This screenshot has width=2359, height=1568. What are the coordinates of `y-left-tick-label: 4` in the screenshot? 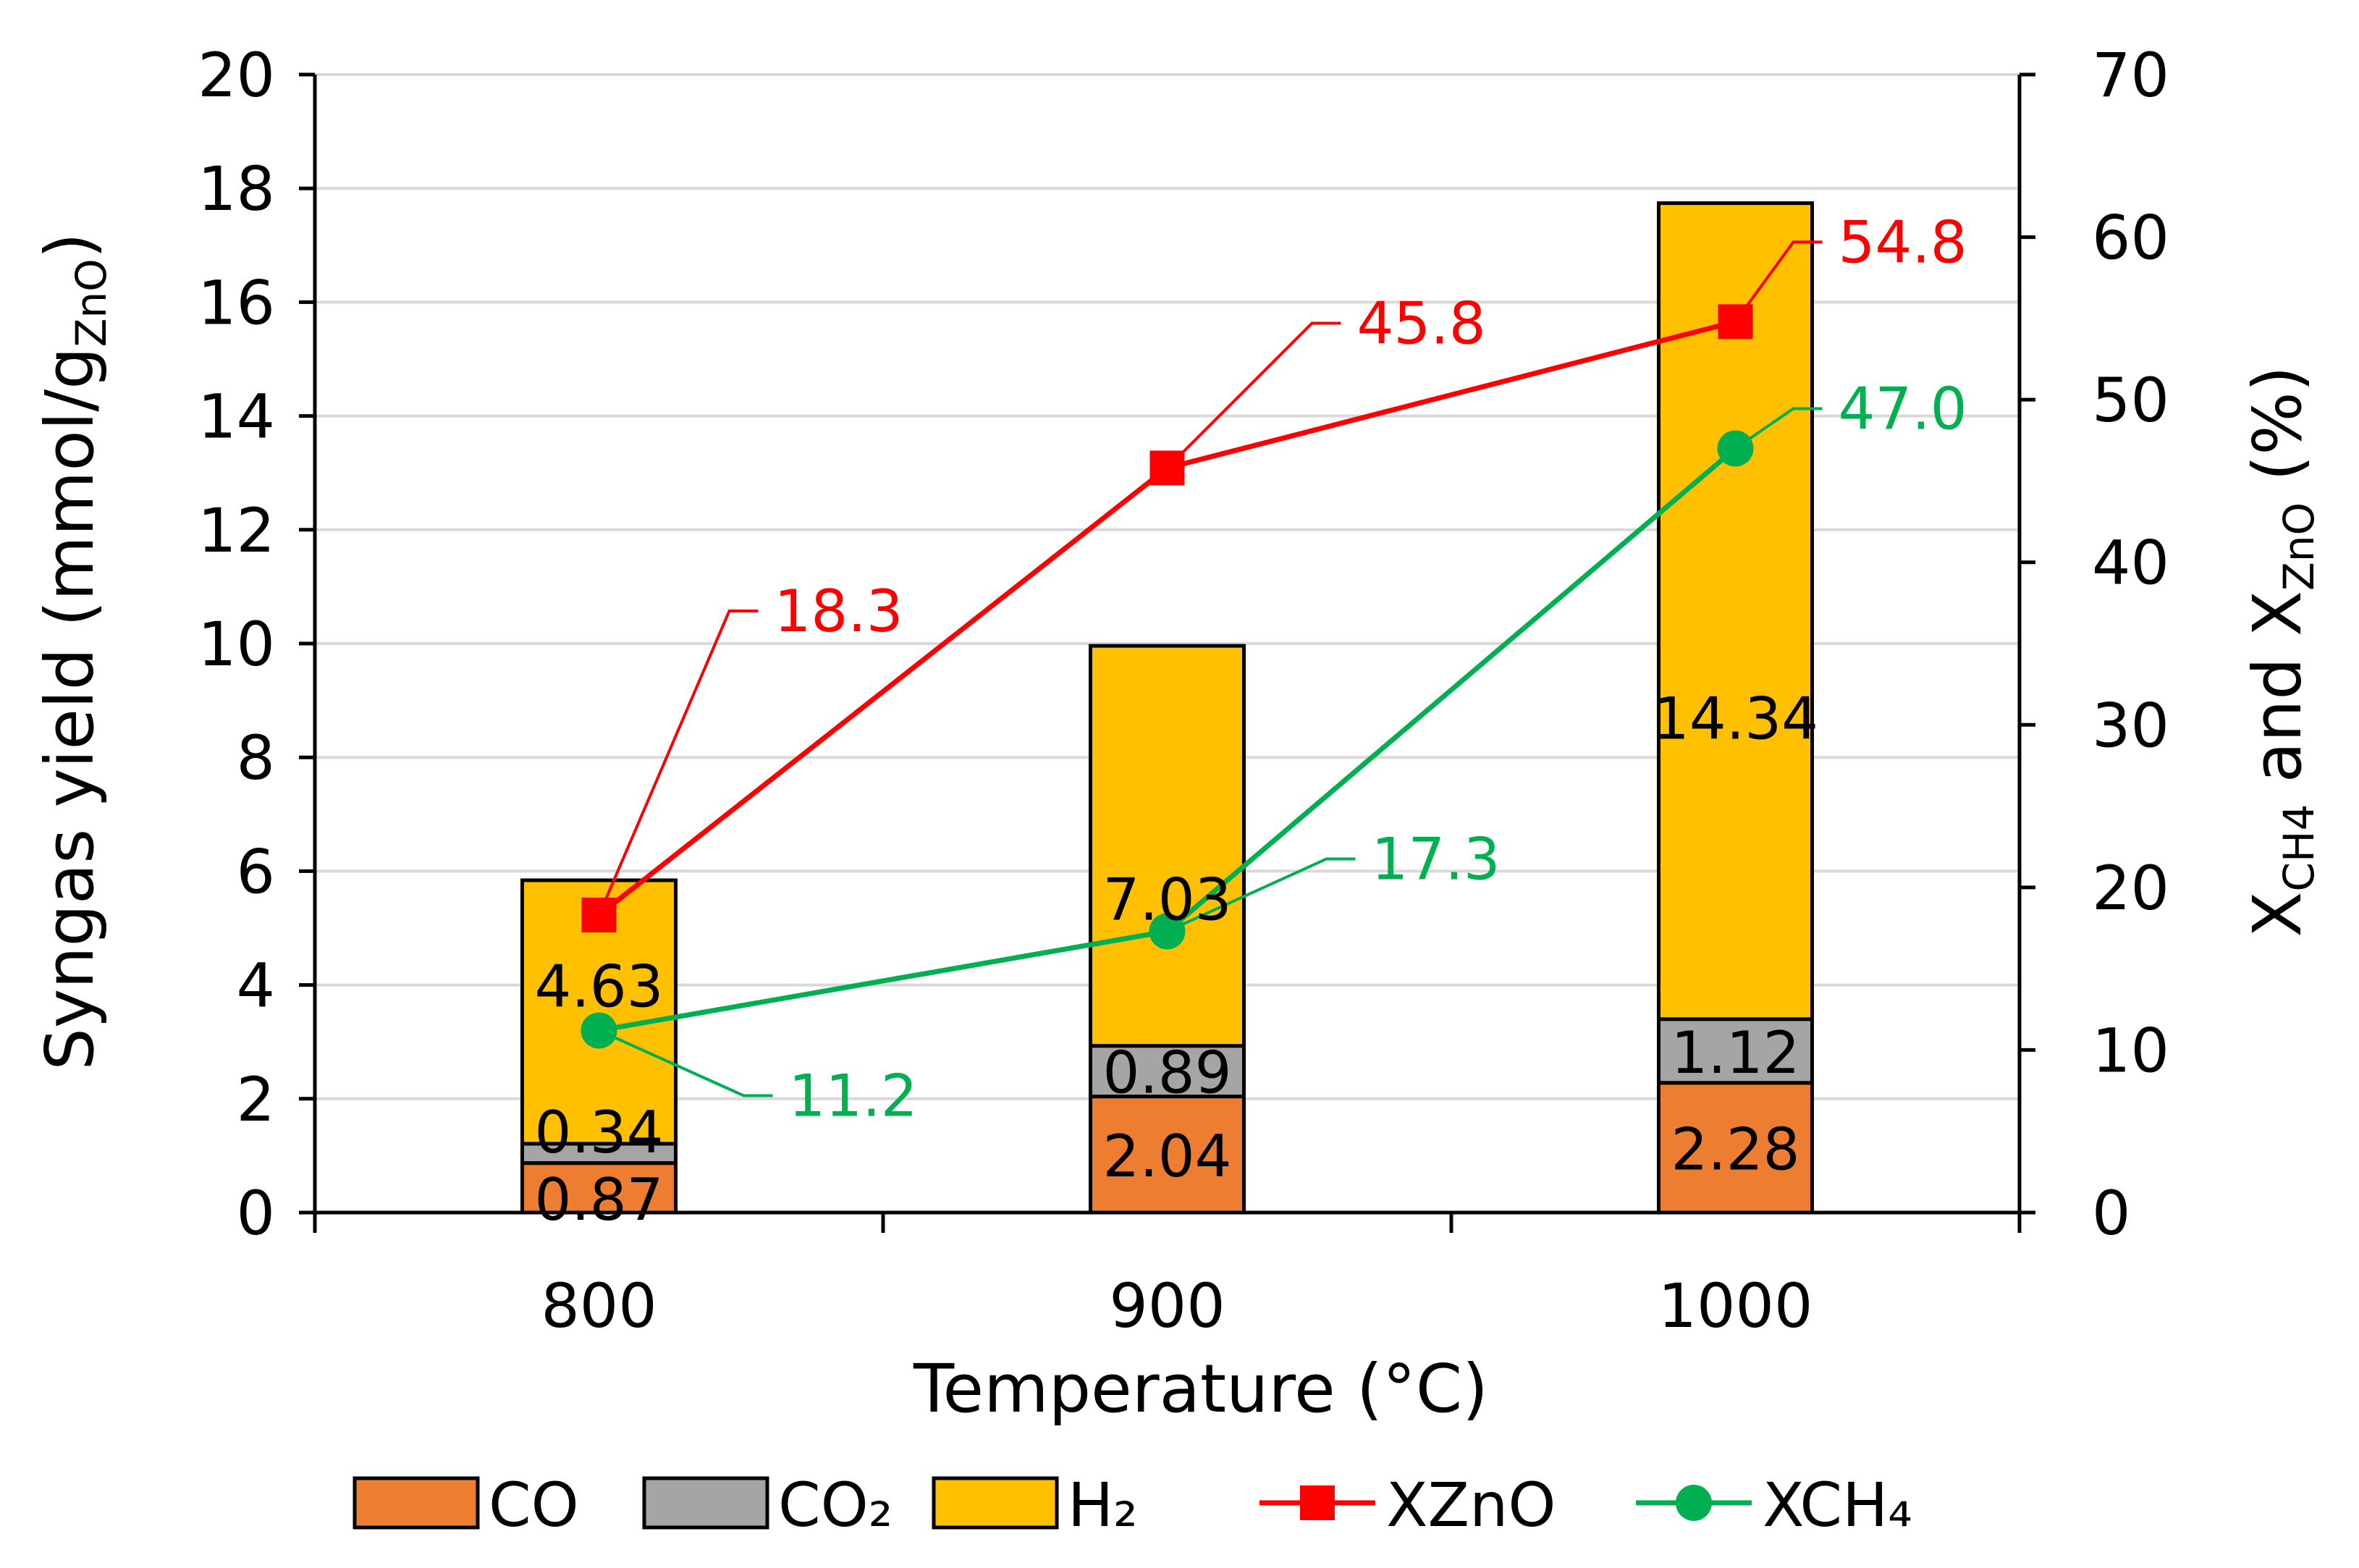 It's located at (256, 986).